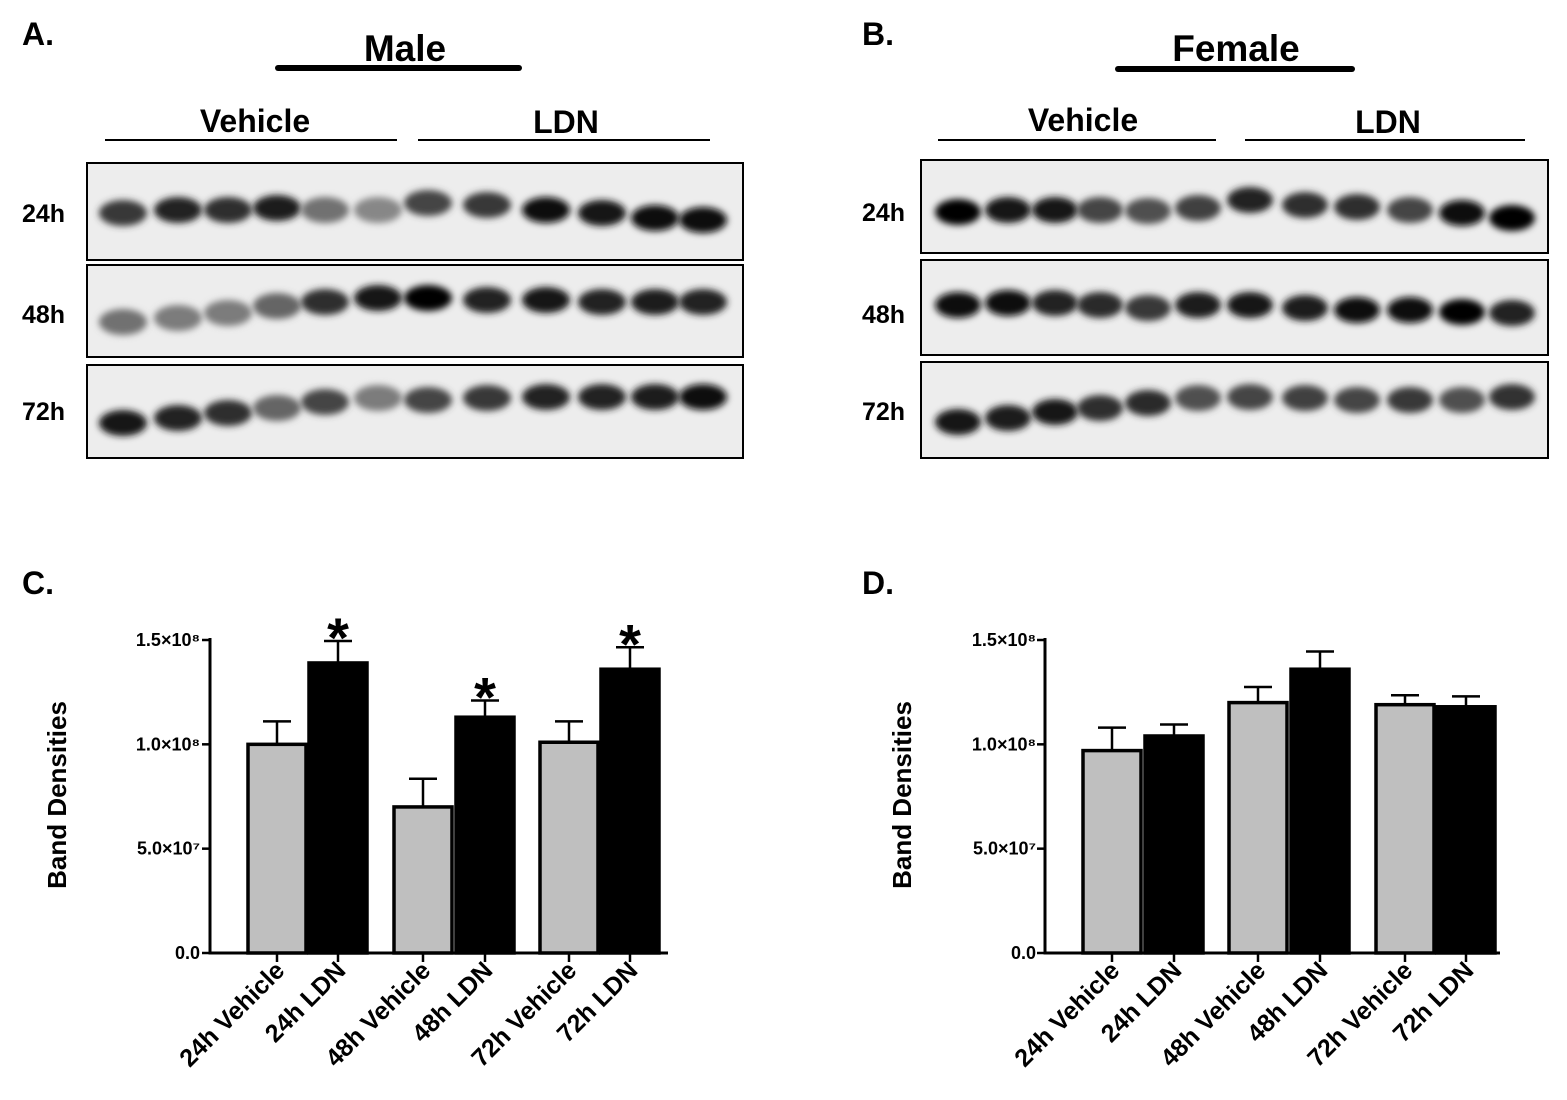 The image size is (1567, 1100). I want to click on sex-title-male: Male, so click(405, 48).